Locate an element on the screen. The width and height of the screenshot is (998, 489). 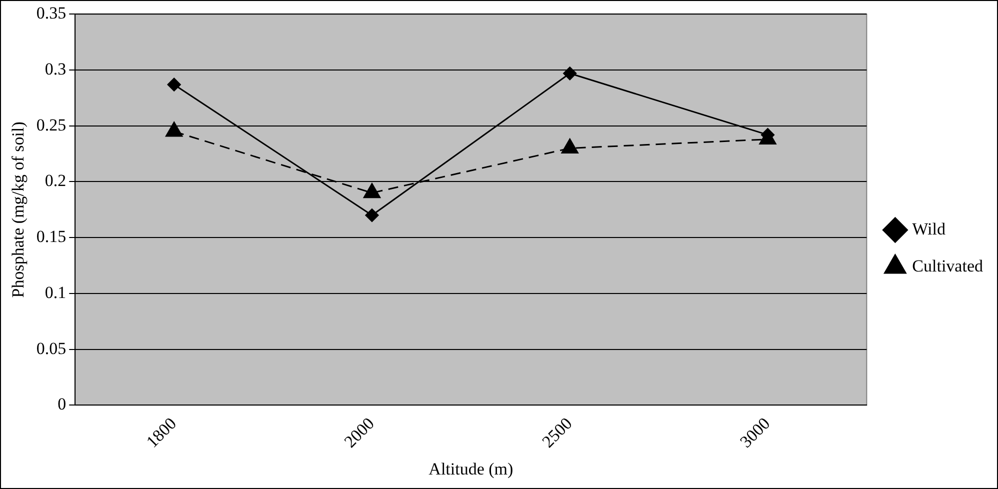
y-tick-label: 0.35 is located at coordinates (51, 13).